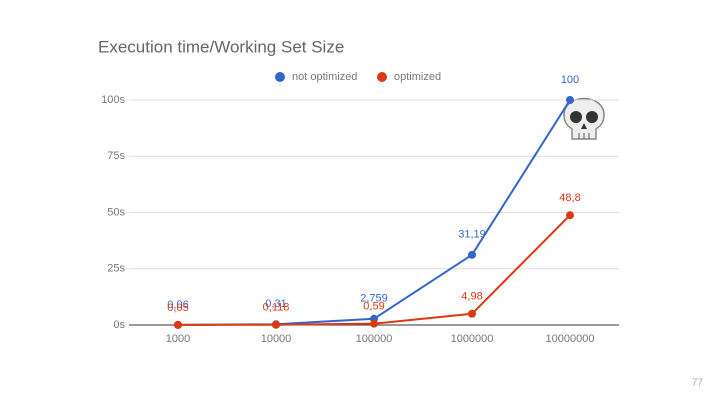 The height and width of the screenshot is (405, 720). What do you see at coordinates (569, 198) in the screenshot?
I see `data-label: 48,8` at bounding box center [569, 198].